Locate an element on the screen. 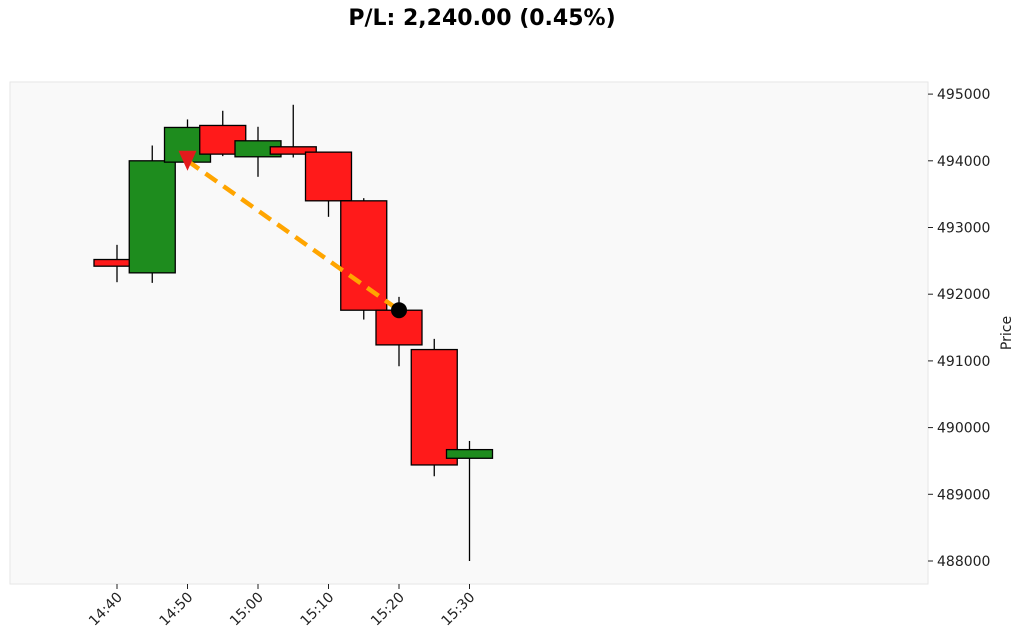  x-tick-label: 15:20 is located at coordinates (388, 610).